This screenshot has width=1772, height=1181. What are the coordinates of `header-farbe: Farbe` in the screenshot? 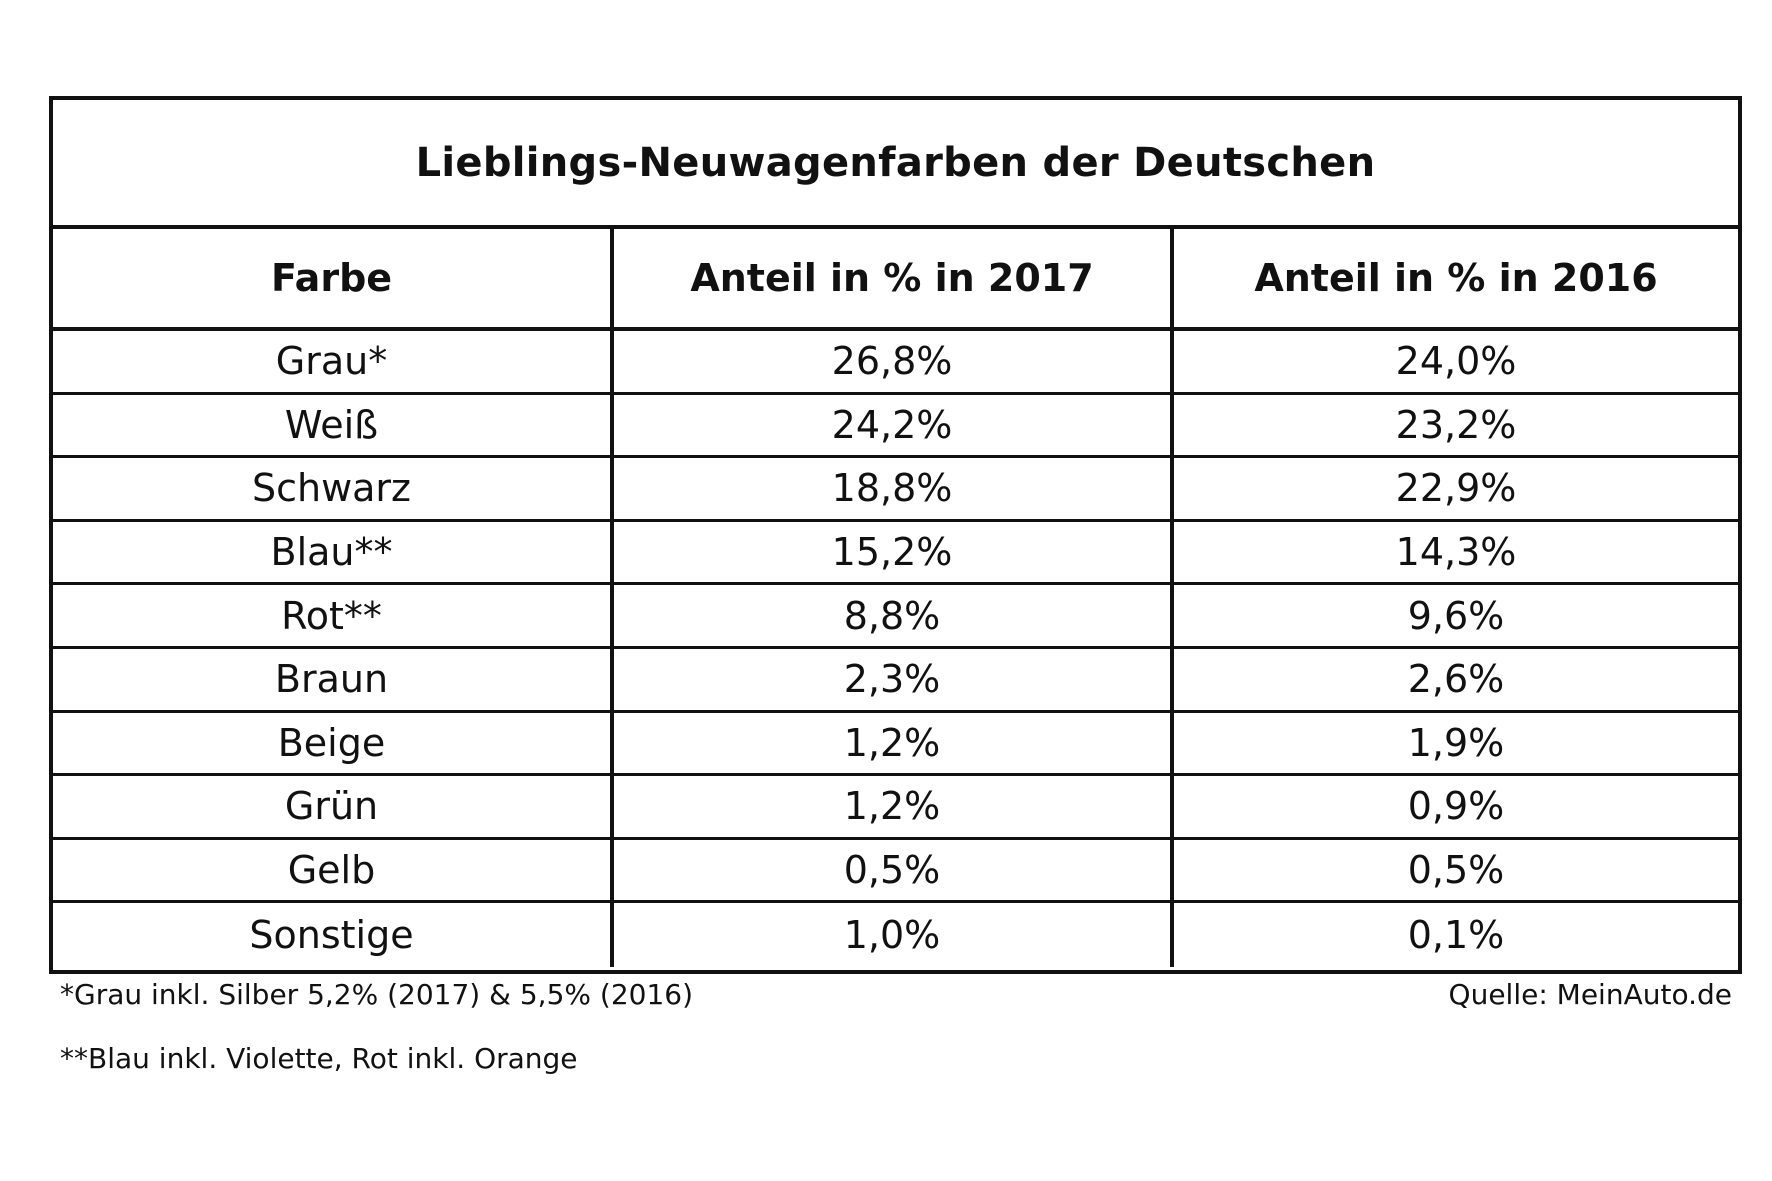 It's located at (333, 280).